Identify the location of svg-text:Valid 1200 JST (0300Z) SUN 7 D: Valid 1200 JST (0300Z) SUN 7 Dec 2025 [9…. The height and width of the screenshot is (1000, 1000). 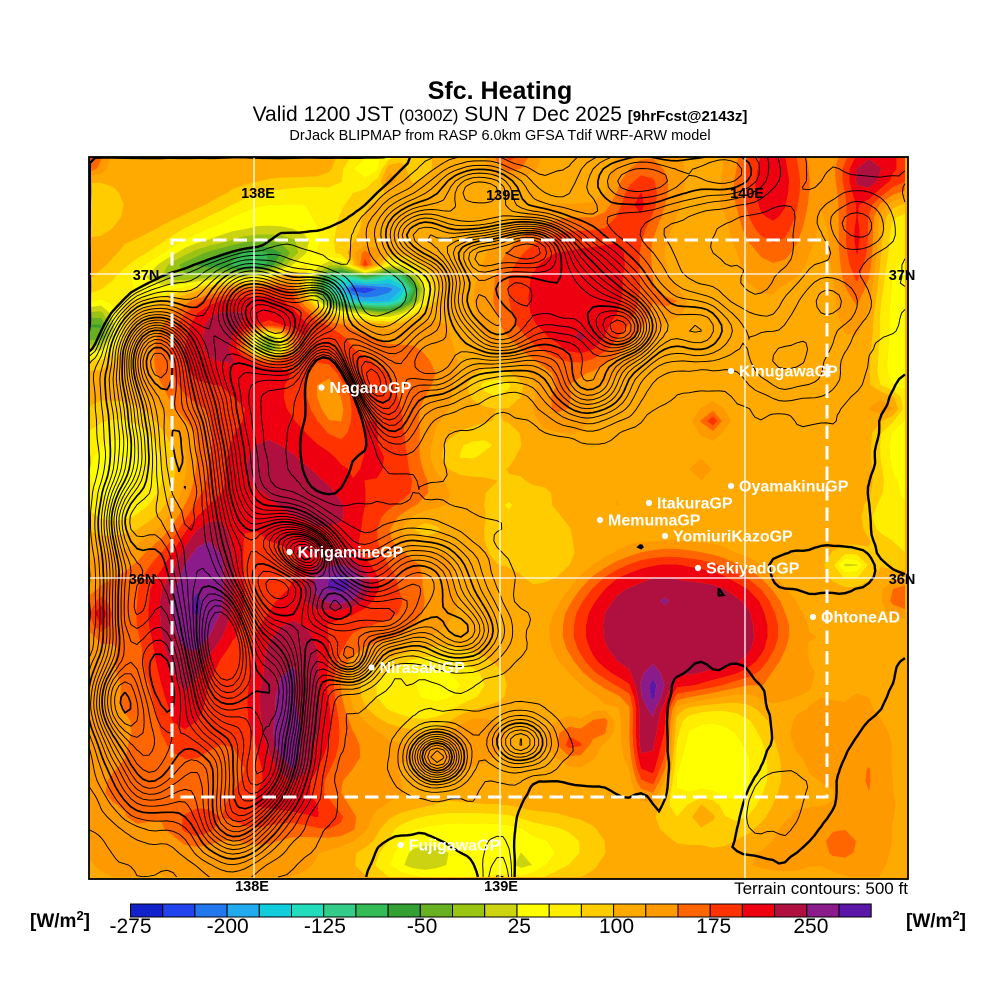
(500, 114).